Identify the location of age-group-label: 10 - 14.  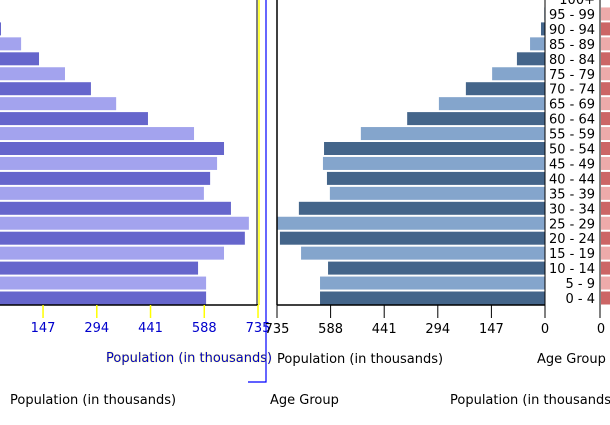
(572, 269).